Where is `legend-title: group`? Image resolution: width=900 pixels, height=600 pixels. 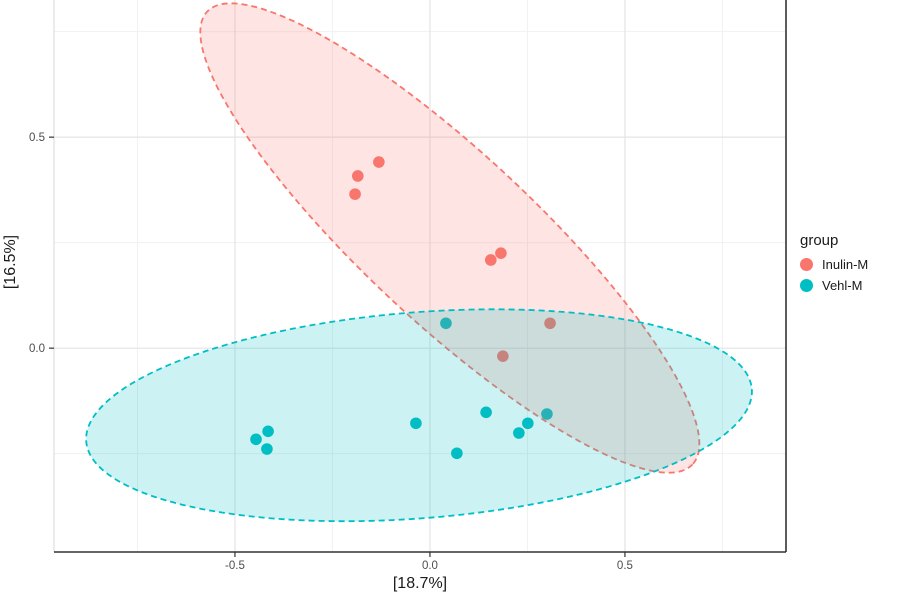 legend-title: group is located at coordinates (819, 240).